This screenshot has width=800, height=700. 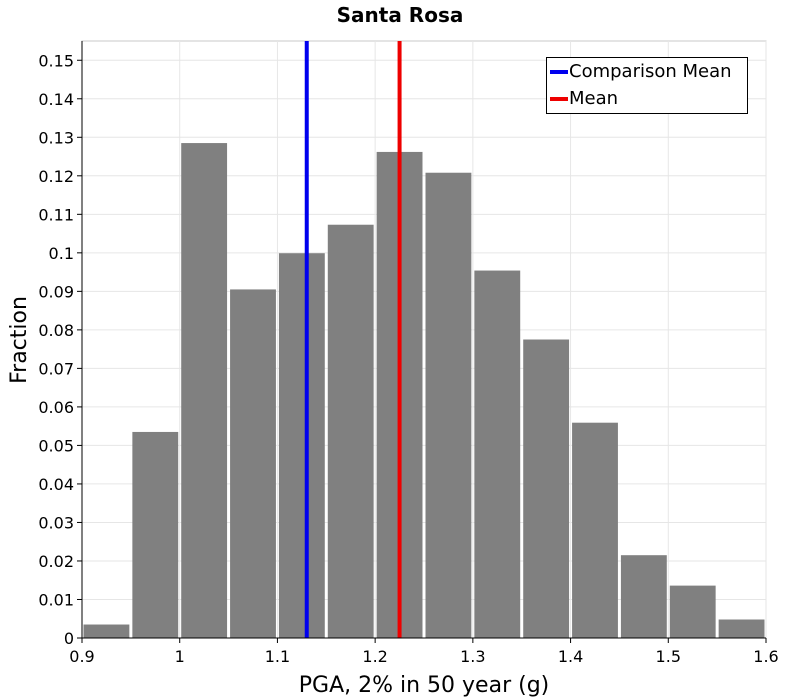 What do you see at coordinates (424, 685) in the screenshot?
I see `x-axis-label: PGA, 2% in 50 year (g)` at bounding box center [424, 685].